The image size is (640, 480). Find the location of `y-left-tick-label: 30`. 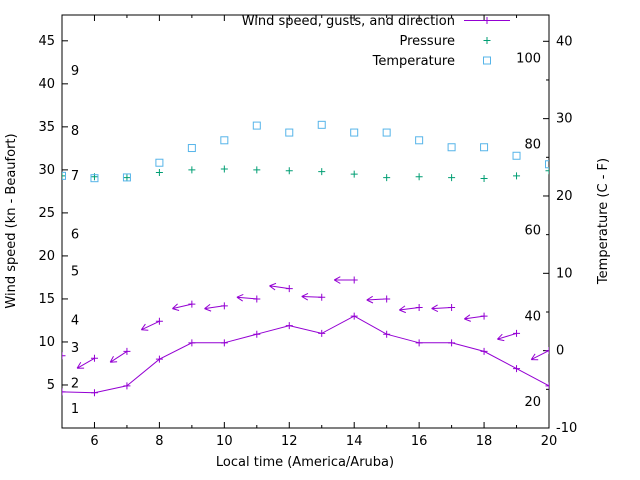

y-left-tick-label: 30 is located at coordinates (46, 170).